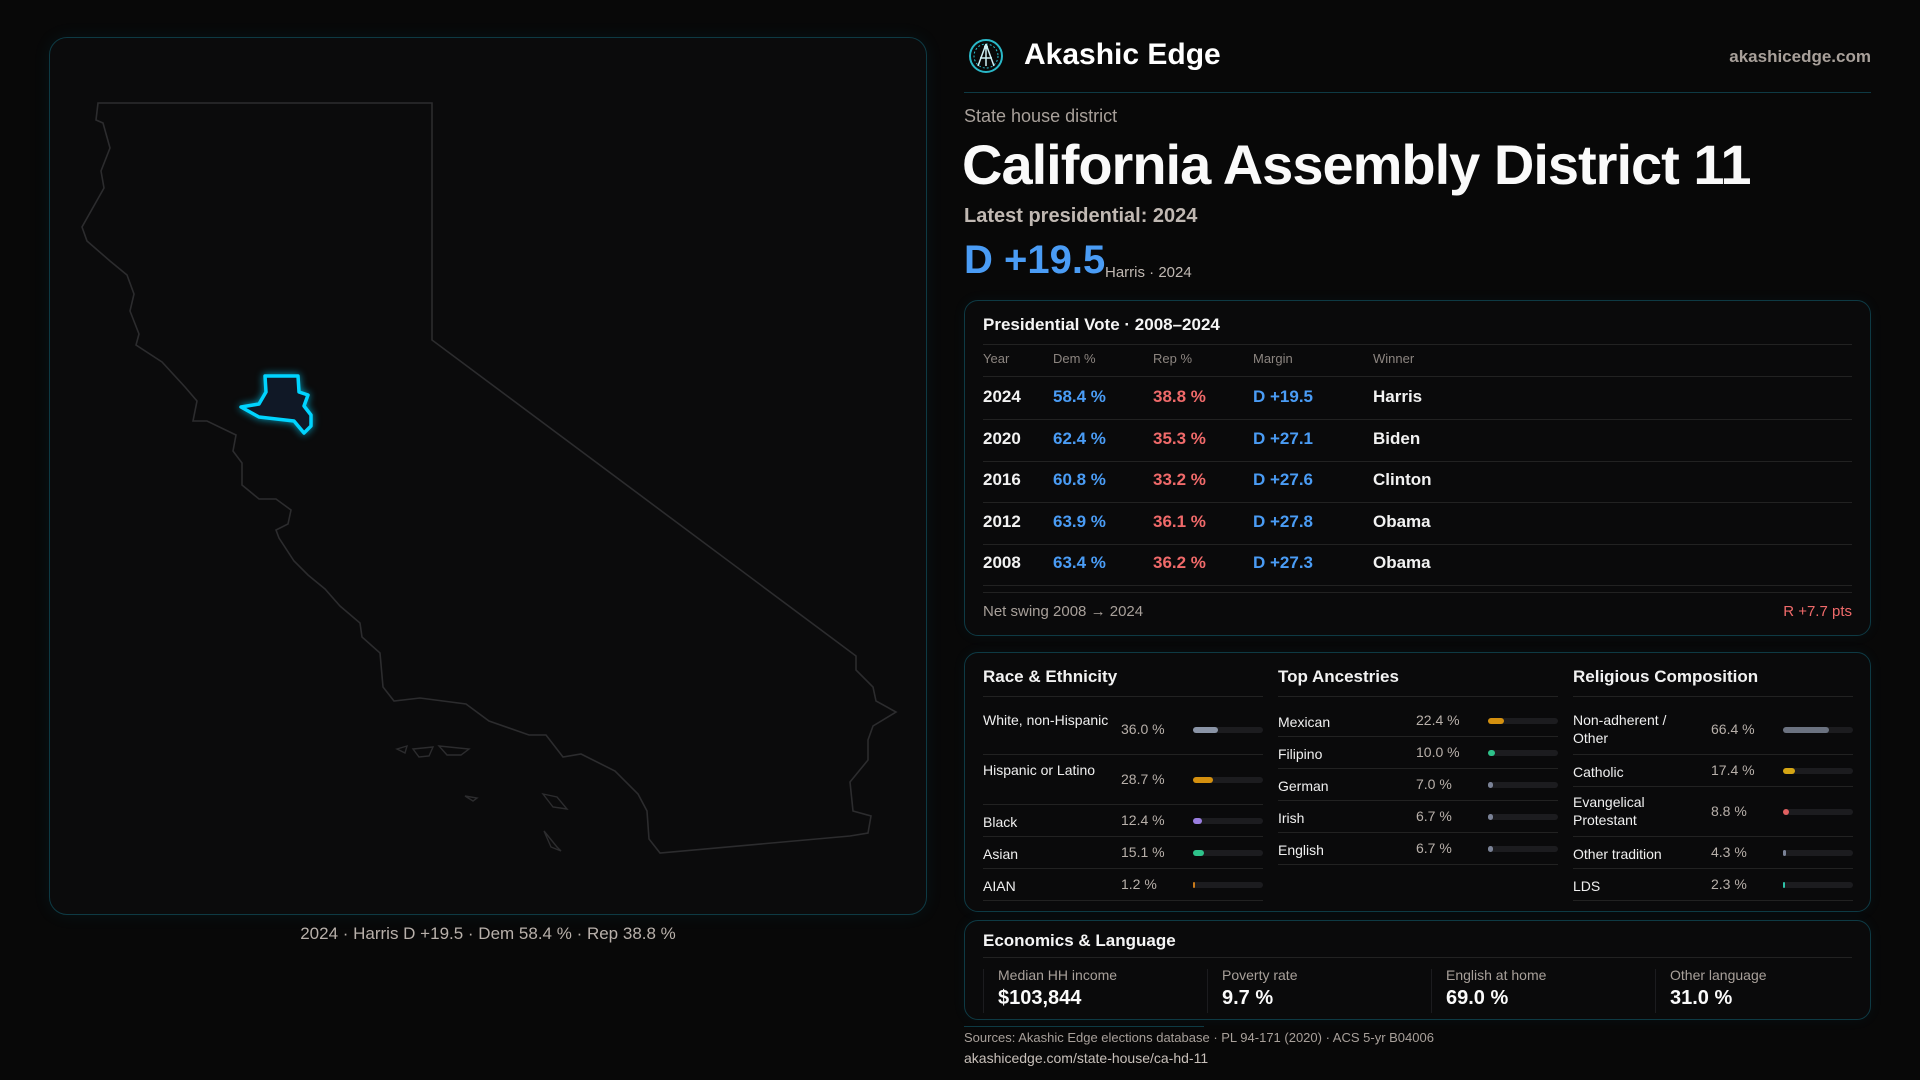 The height and width of the screenshot is (1080, 1920). What do you see at coordinates (1733, 770) in the screenshot?
I see `row-percent: 17.4 %` at bounding box center [1733, 770].